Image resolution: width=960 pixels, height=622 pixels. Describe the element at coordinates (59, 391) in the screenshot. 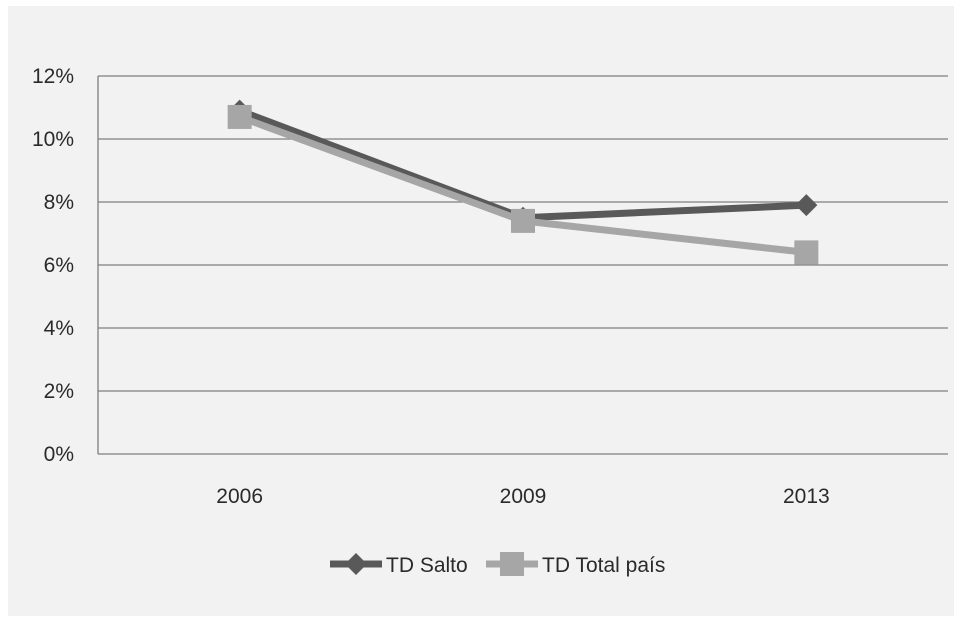

I see `y-tick-label: 2%` at that location.